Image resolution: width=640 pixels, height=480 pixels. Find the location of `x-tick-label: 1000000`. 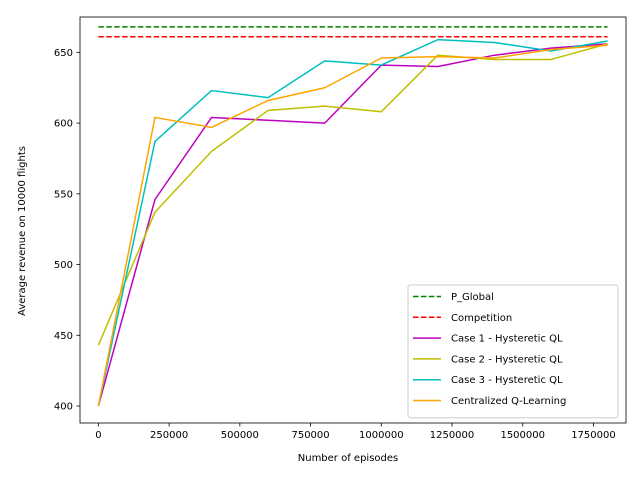

x-tick-label: 1000000 is located at coordinates (381, 435).